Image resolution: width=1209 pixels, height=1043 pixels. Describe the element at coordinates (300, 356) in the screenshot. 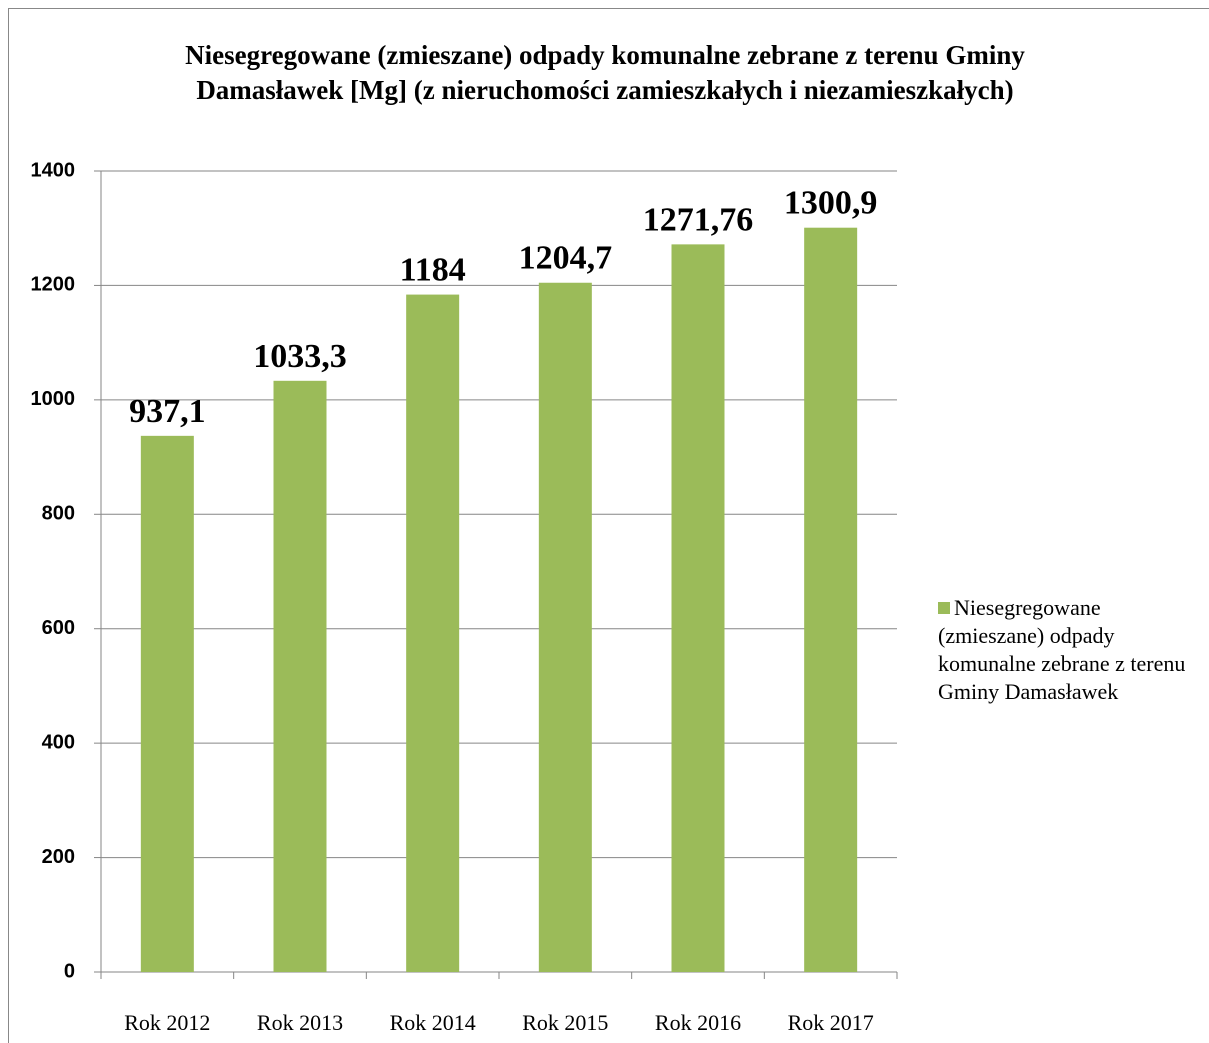

I see `value-label: 1033,3` at that location.